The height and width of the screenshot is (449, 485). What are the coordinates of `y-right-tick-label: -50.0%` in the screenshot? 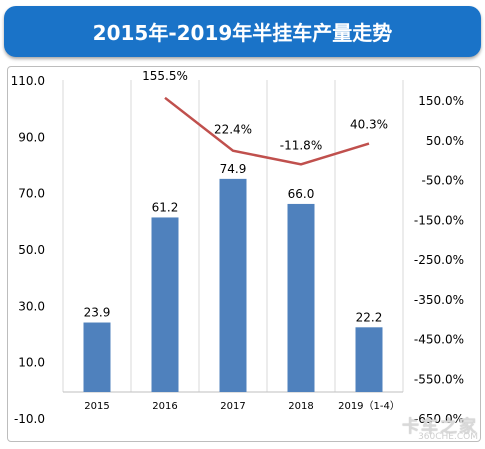 It's located at (443, 181).